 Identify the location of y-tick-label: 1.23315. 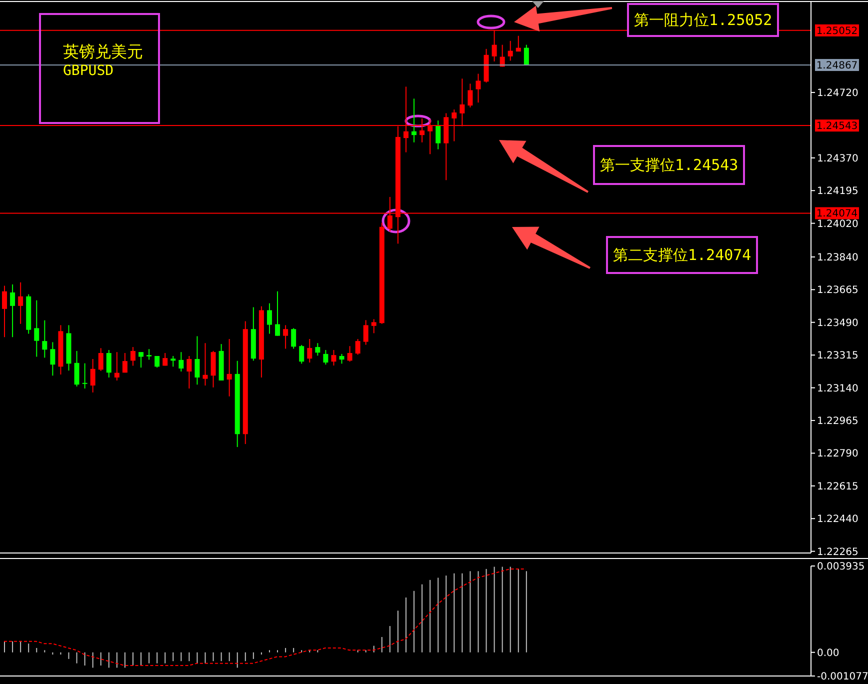
(837, 356).